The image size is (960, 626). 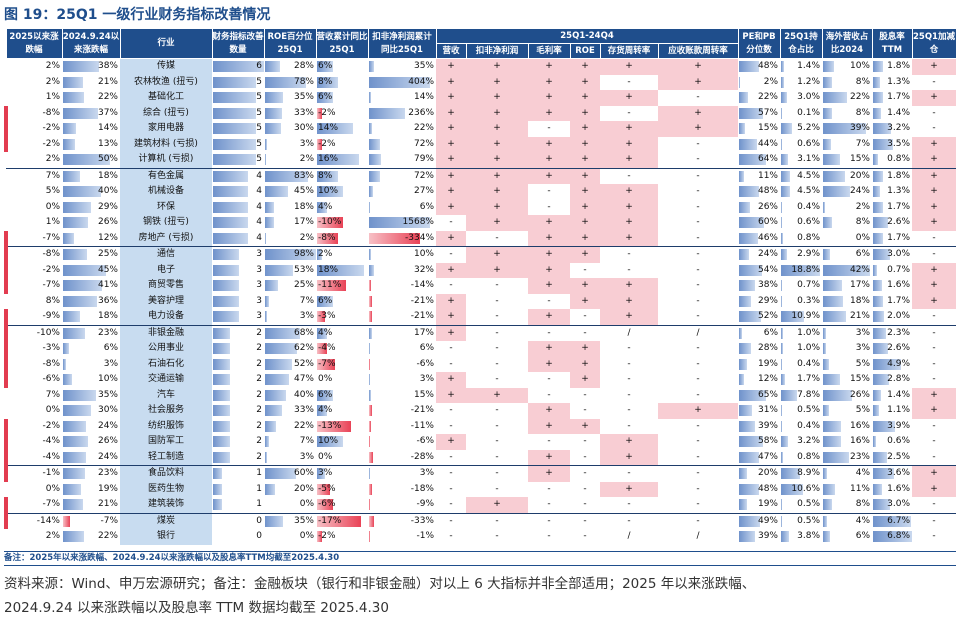 I want to click on rev-cell-value: -11%, so click(x=330, y=285).